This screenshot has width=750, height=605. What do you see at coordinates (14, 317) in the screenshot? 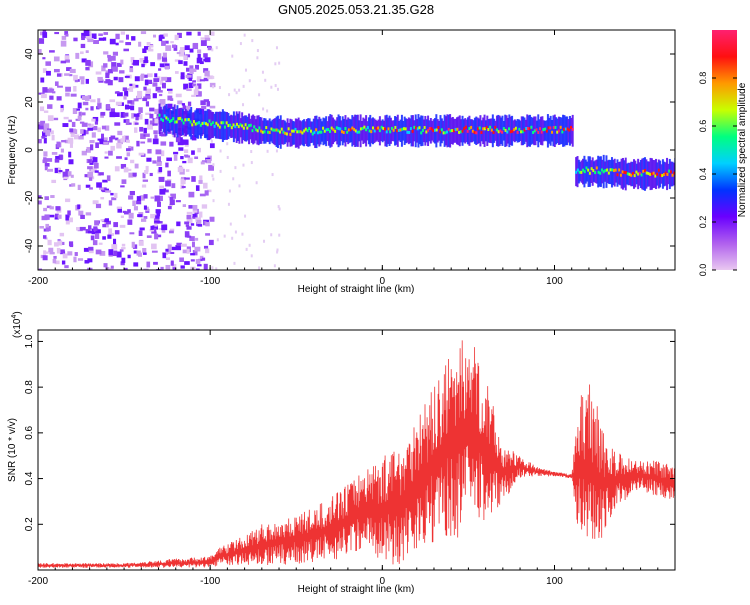
I see `exponent-power: 4` at bounding box center [14, 317].